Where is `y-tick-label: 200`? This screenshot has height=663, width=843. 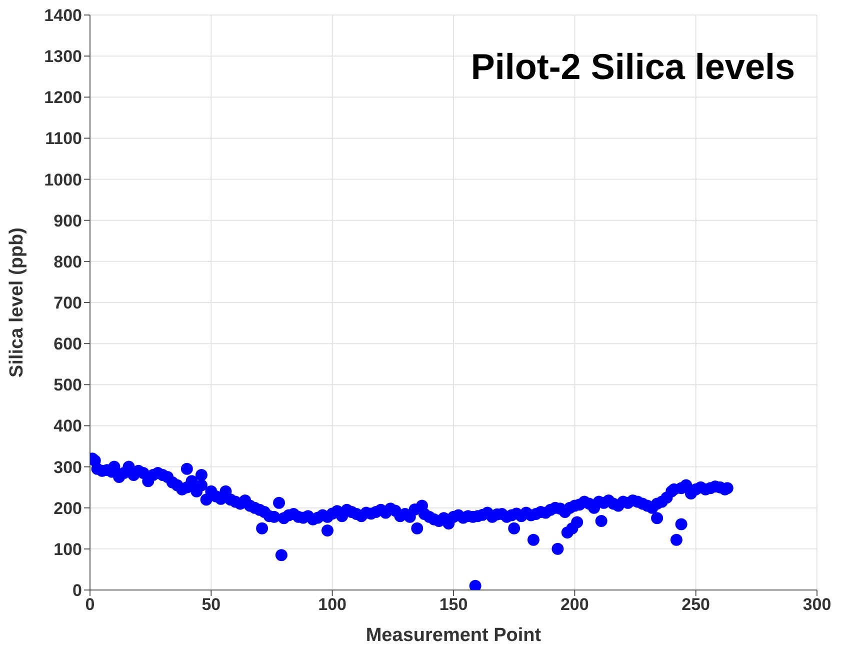
y-tick-label: 200 is located at coordinates (68, 508).